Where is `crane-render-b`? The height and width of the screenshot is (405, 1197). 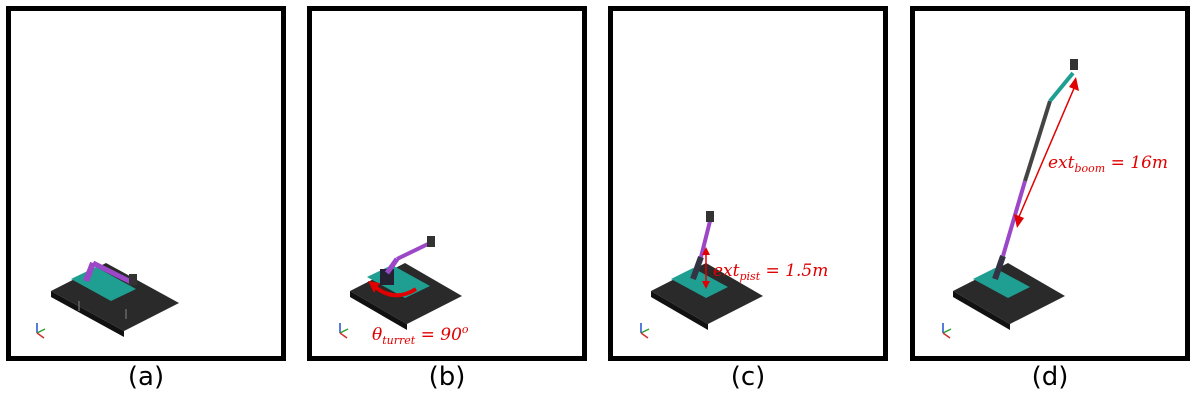
crane-render-b is located at coordinates (400, 287).